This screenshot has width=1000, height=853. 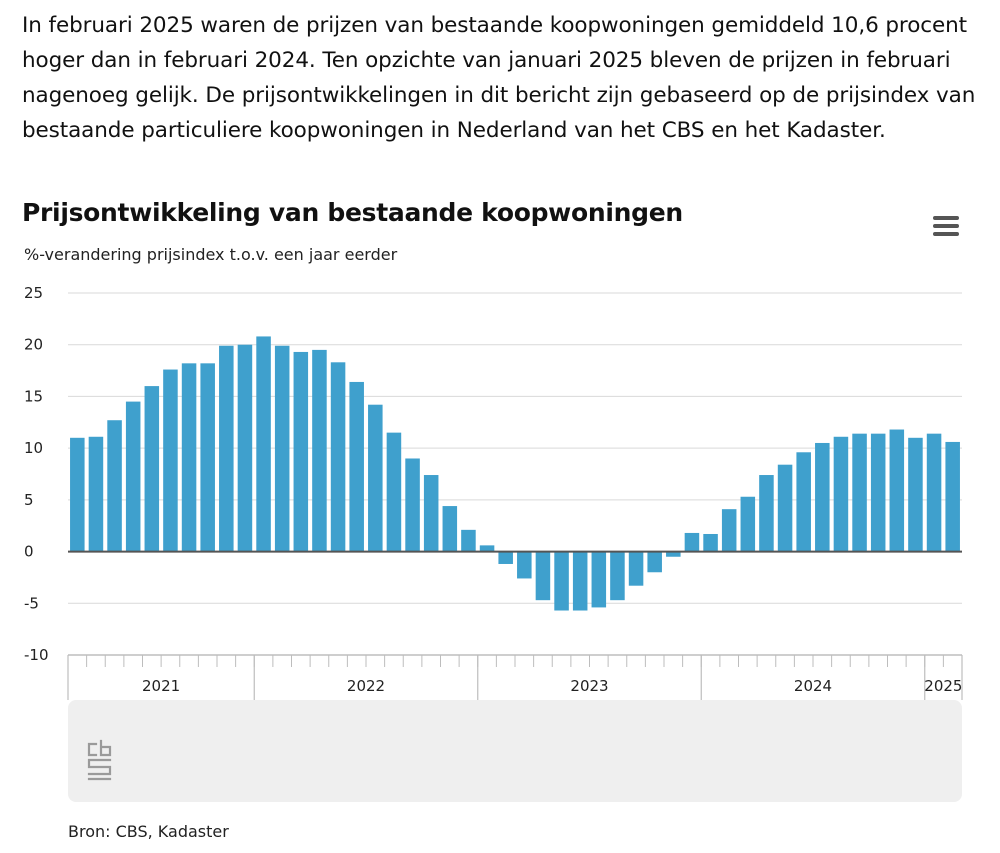 I want to click on chart-menu-button, so click(x=946, y=226).